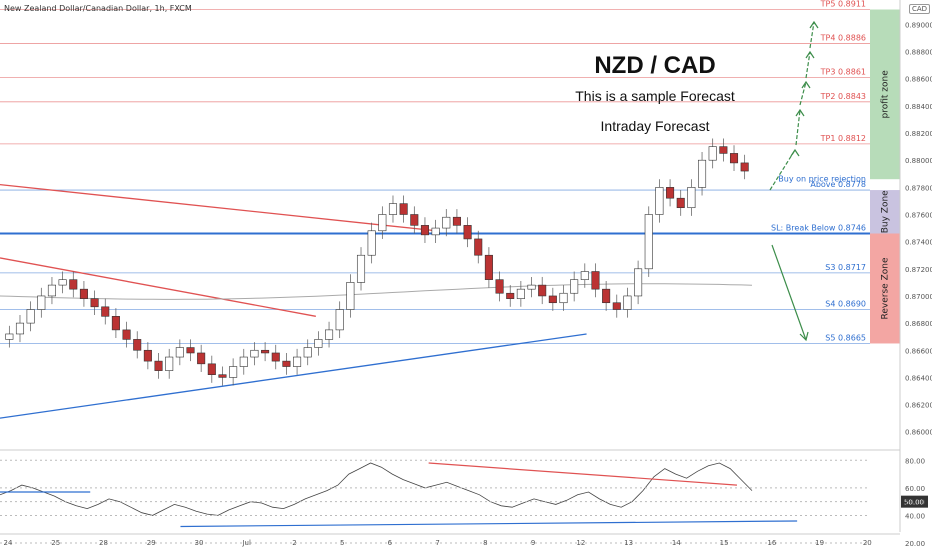  Describe the element at coordinates (580, 543) in the screenshot. I see `time-tick-label: 12` at that location.